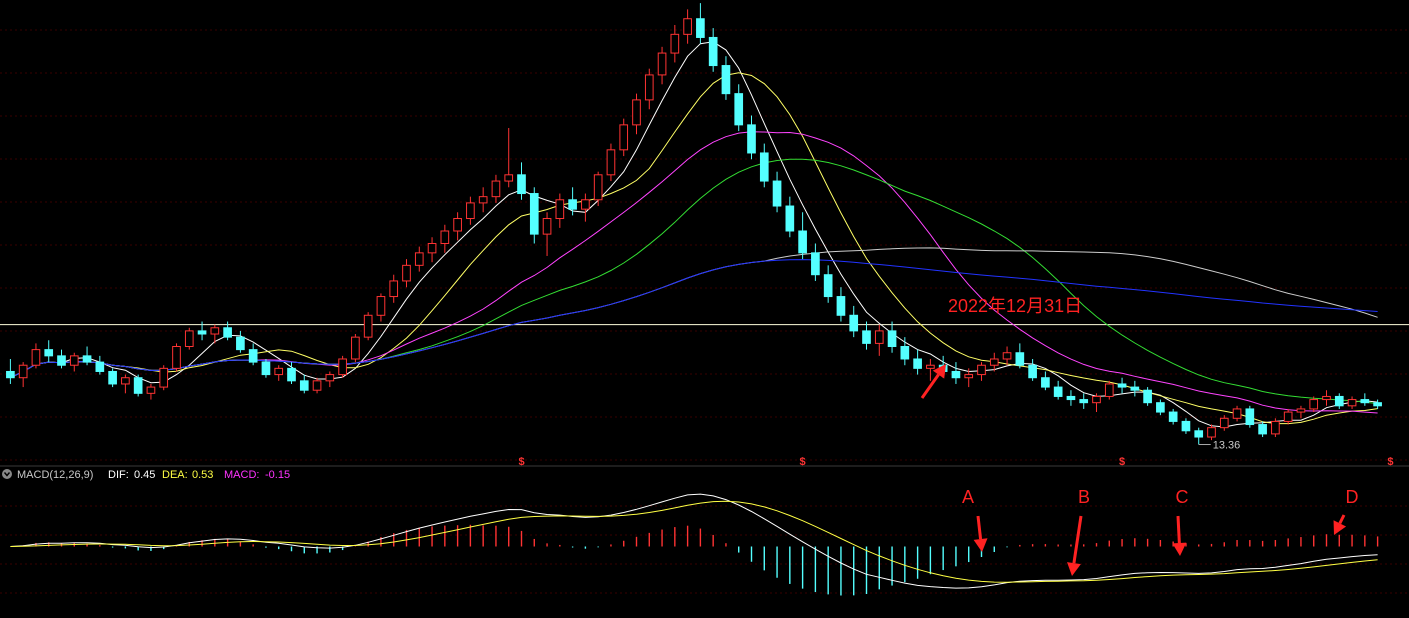 Image resolution: width=1409 pixels, height=618 pixels. I want to click on point-arrow-d-shaft, so click(1342, 519).